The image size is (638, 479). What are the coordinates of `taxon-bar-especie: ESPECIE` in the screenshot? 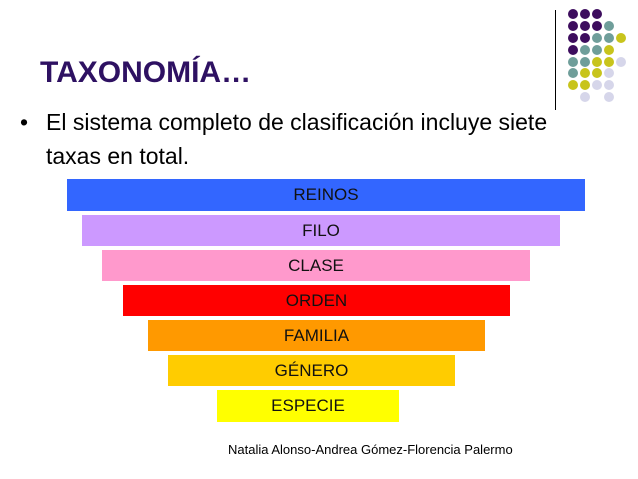 It's located at (308, 406).